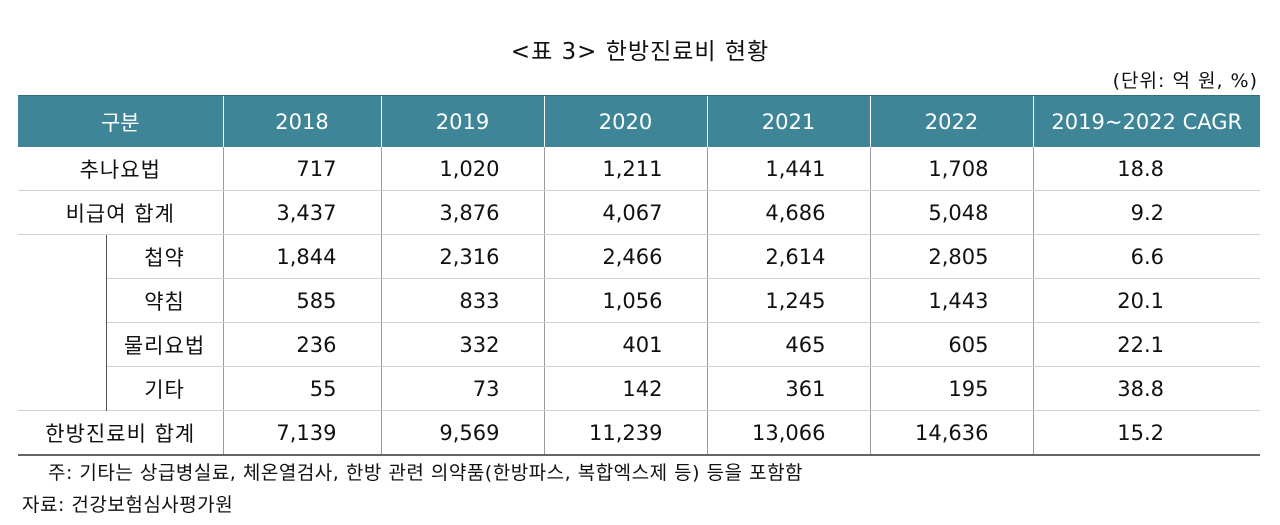 This screenshot has height=525, width=1280. Describe the element at coordinates (462, 433) in the screenshot. I see `table-cell: 9,569` at that location.